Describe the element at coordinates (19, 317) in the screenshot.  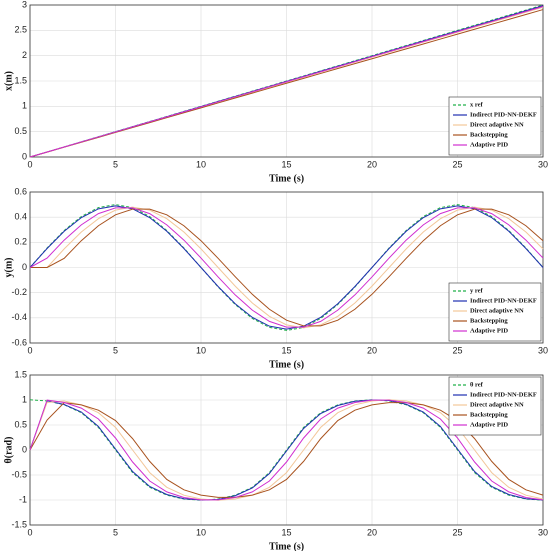
I see `y-tick-label: -0.4` at that location.